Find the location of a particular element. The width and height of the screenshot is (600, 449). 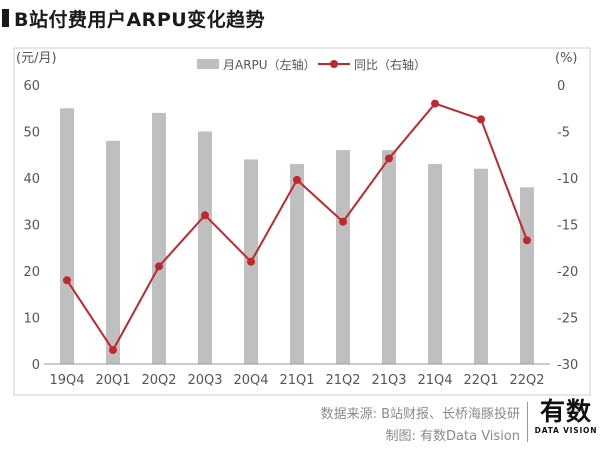

x-tick-label: 21Q1 is located at coordinates (296, 380).